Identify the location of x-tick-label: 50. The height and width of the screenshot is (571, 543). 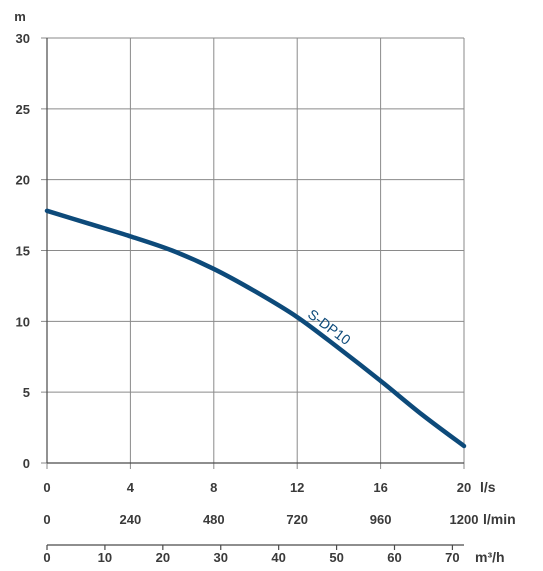
(336, 557).